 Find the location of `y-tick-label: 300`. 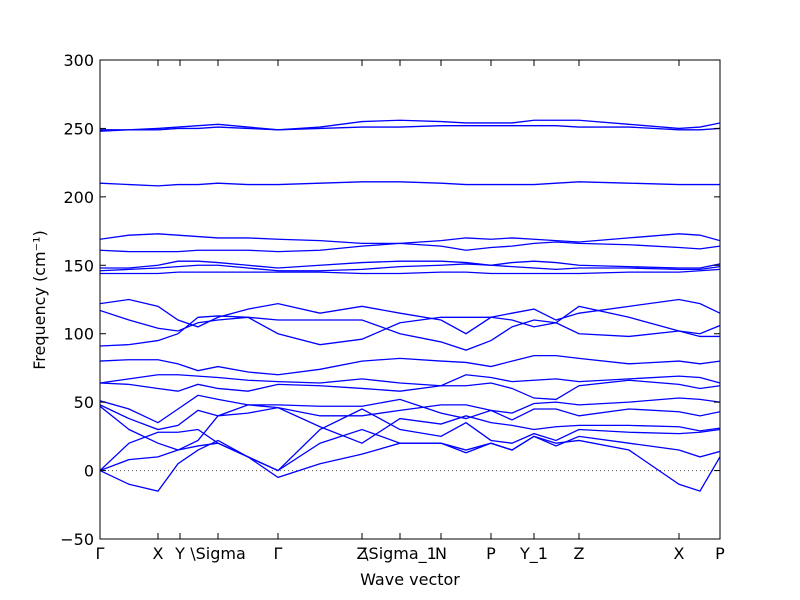

y-tick-label: 300 is located at coordinates (78, 60).